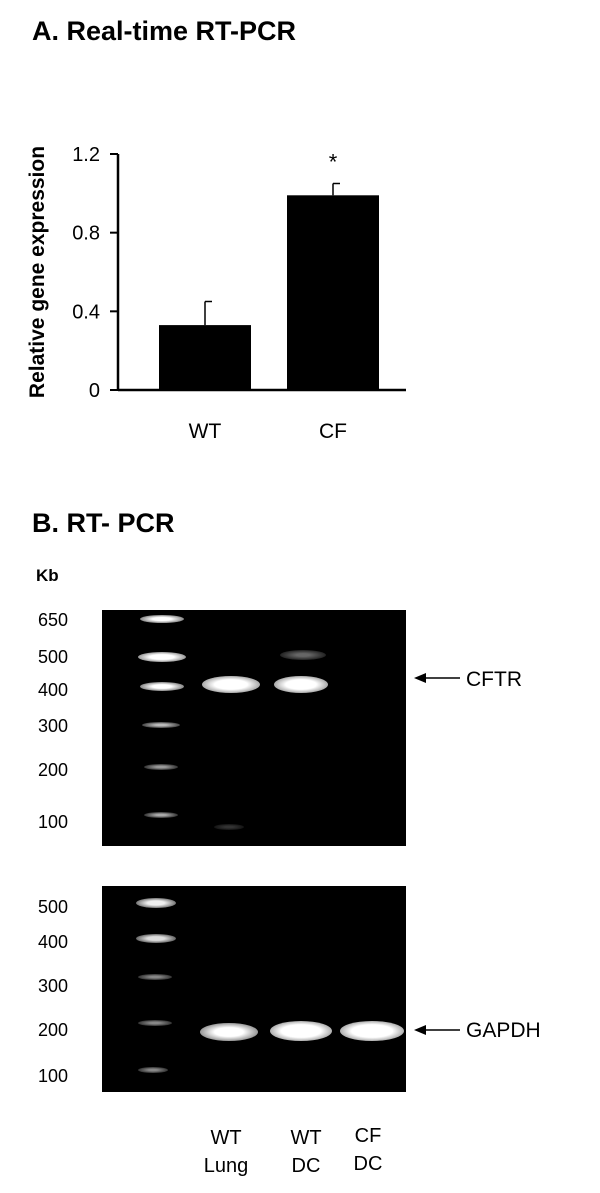  Describe the element at coordinates (301, 1031) in the screenshot. I see `sample-band-wt-dc-gapdh` at that location.